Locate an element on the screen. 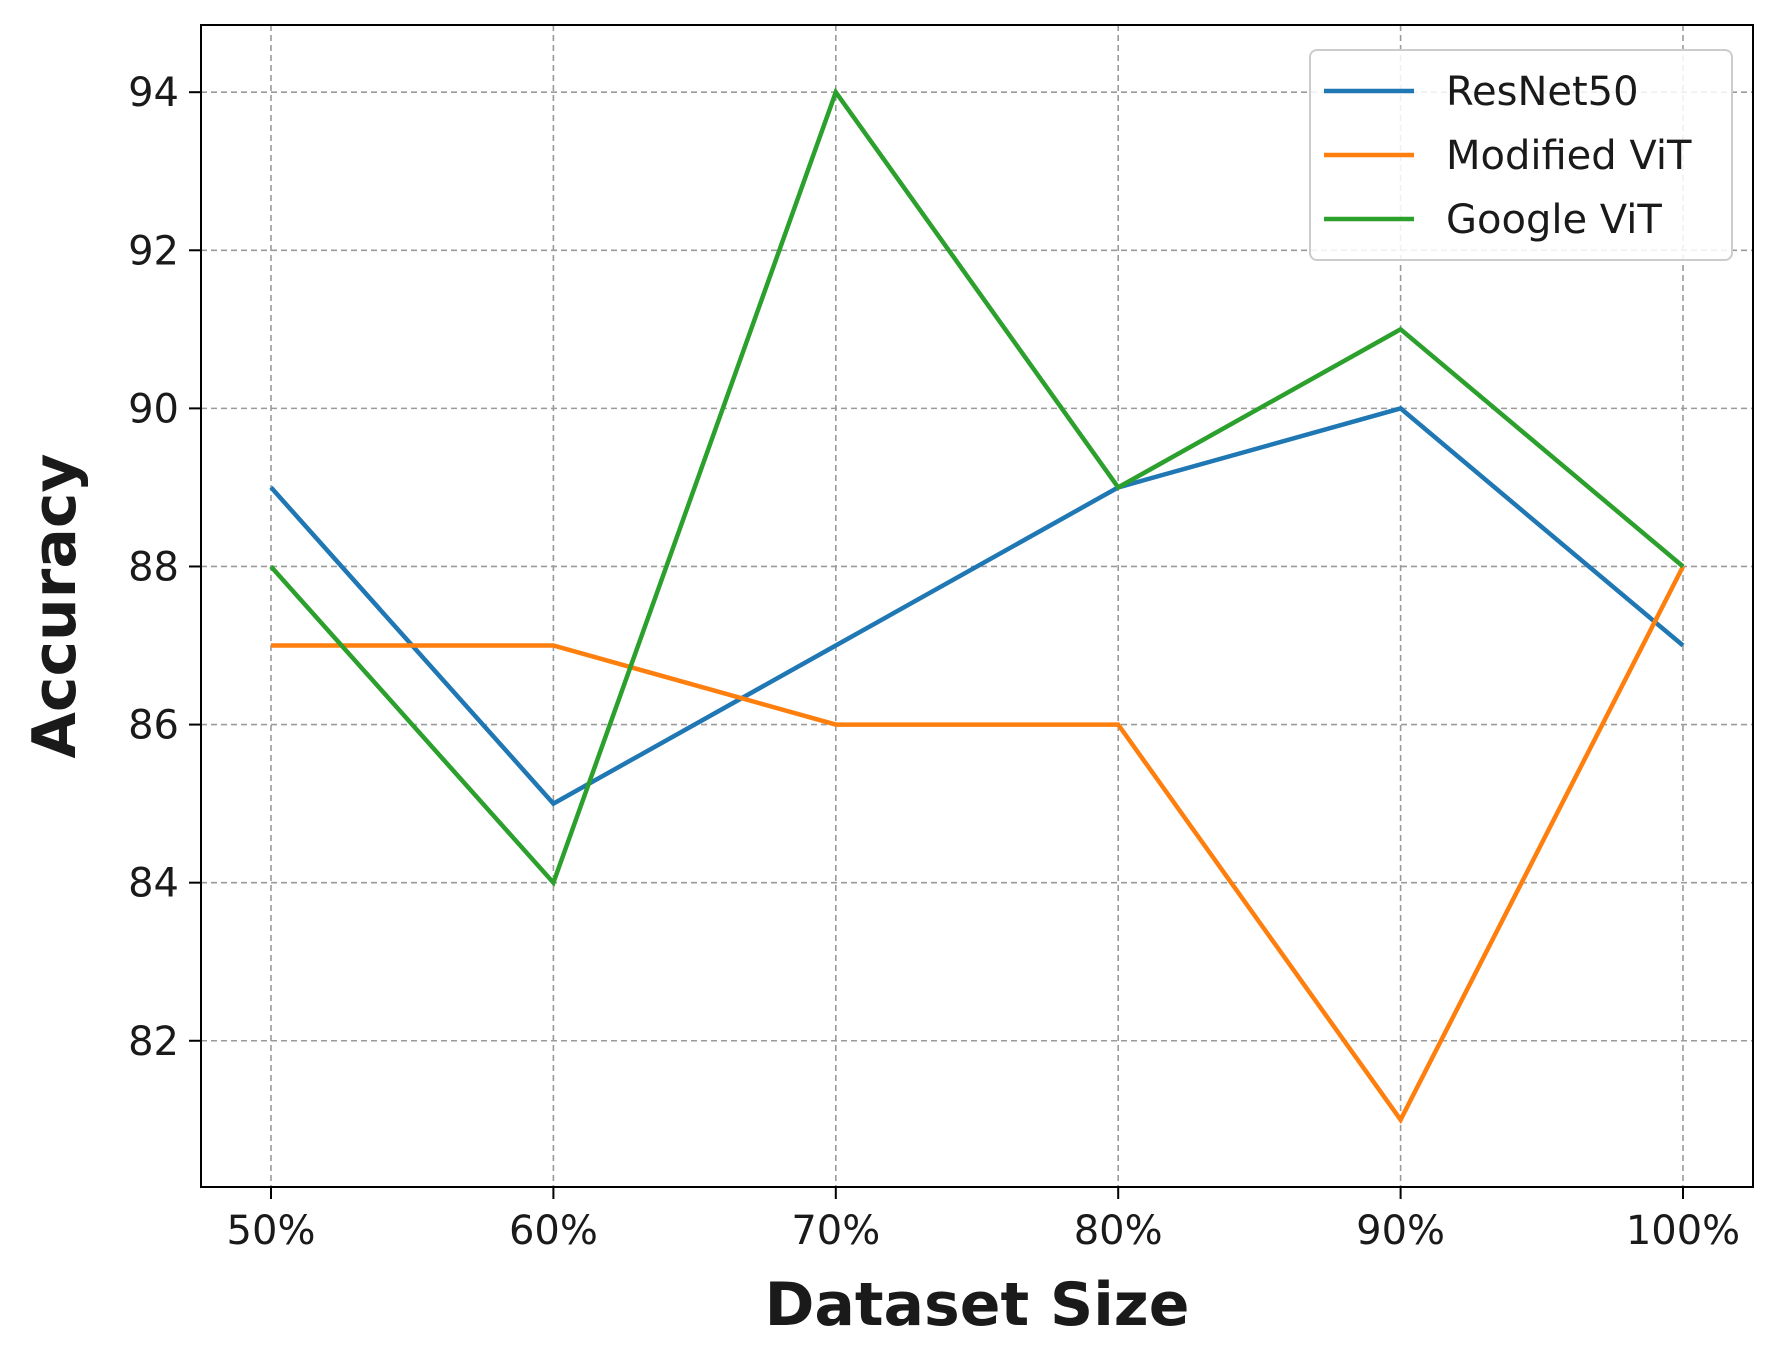  x-tick-label: 70% is located at coordinates (835, 1231).